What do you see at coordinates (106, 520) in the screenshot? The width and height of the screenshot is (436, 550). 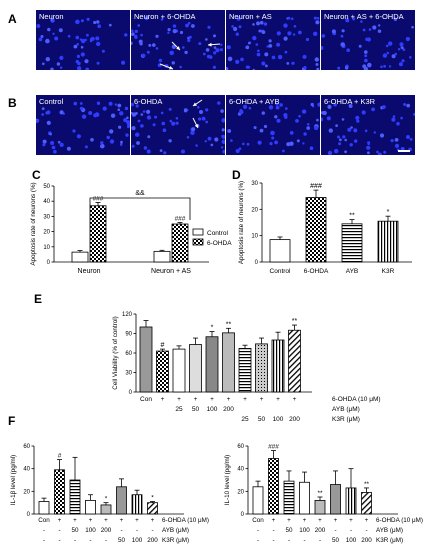 I see `chart-f1-condition-cell: +` at bounding box center [106, 520].